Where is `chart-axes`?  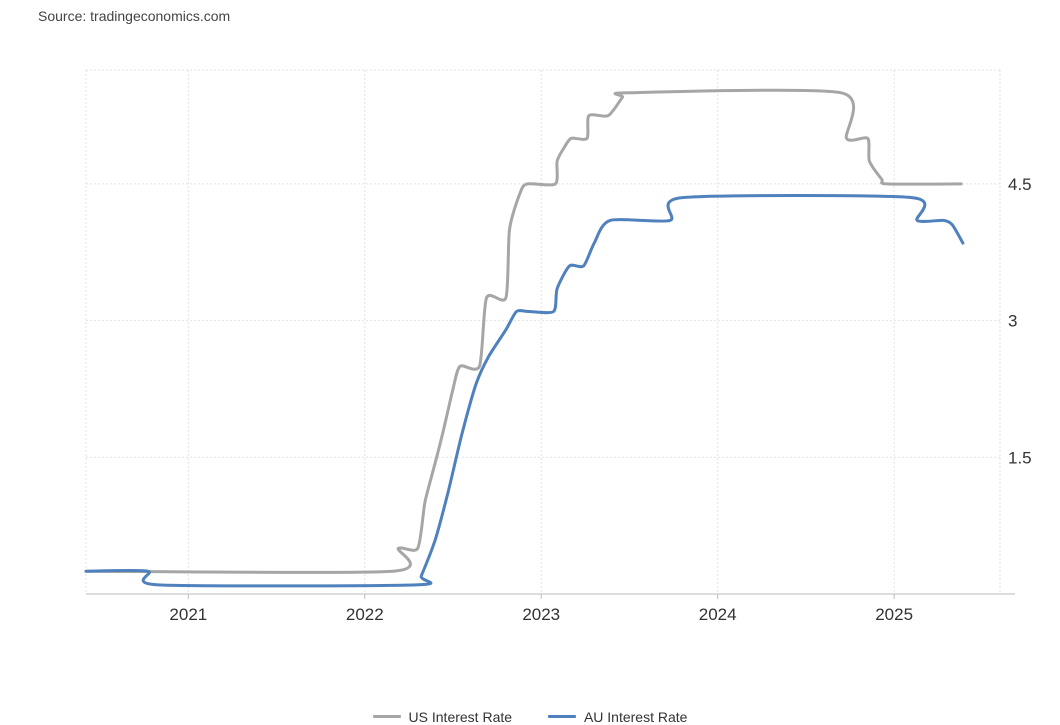
chart-axes is located at coordinates (550, 596).